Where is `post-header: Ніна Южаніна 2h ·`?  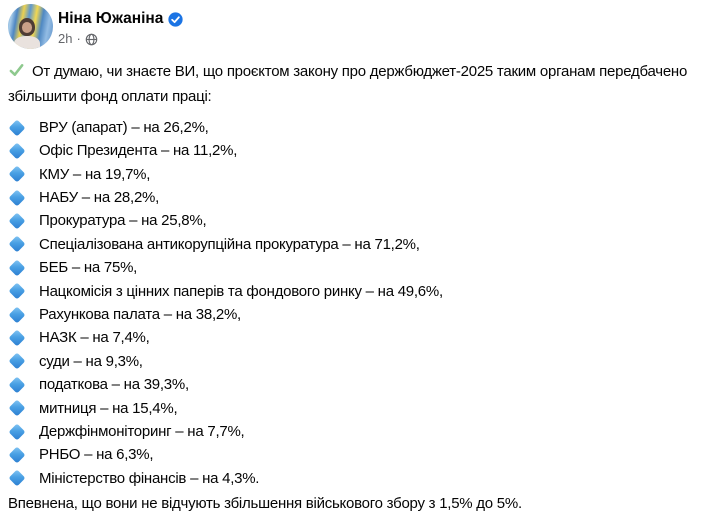
post-header: Ніна Южаніна 2h · is located at coordinates (355, 28).